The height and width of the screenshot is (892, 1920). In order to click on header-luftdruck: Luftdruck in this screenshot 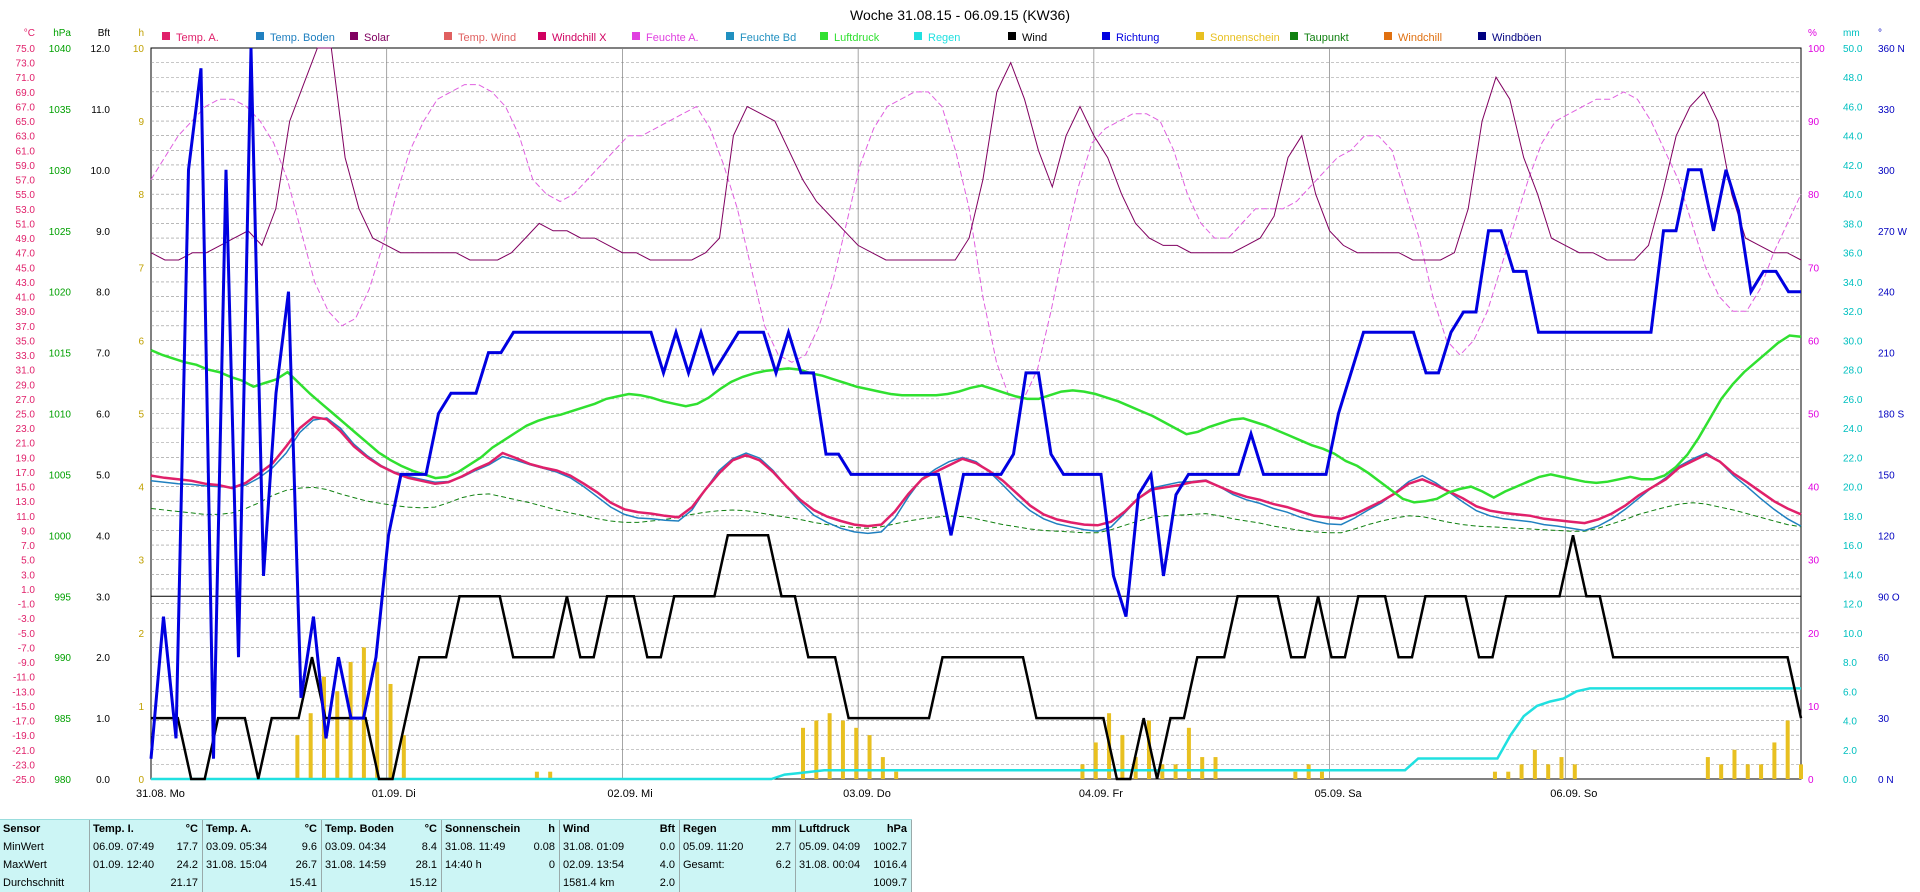, I will do `click(824, 829)`.